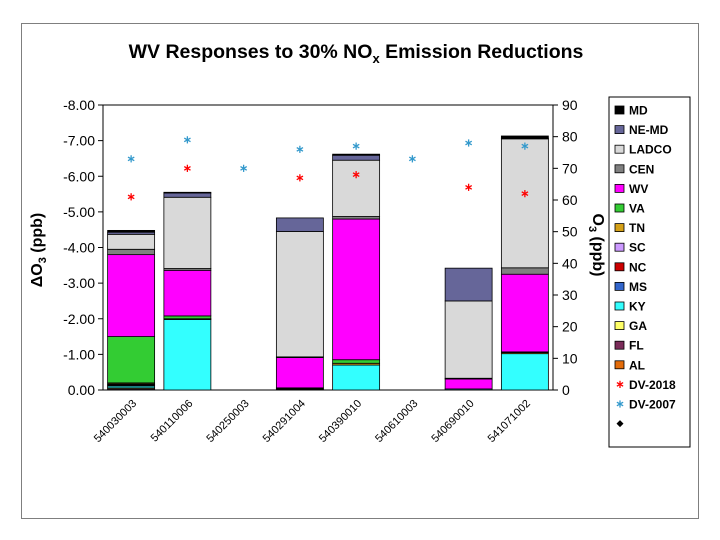 The width and height of the screenshot is (720, 540). I want to click on legend-label: GA, so click(638, 326).